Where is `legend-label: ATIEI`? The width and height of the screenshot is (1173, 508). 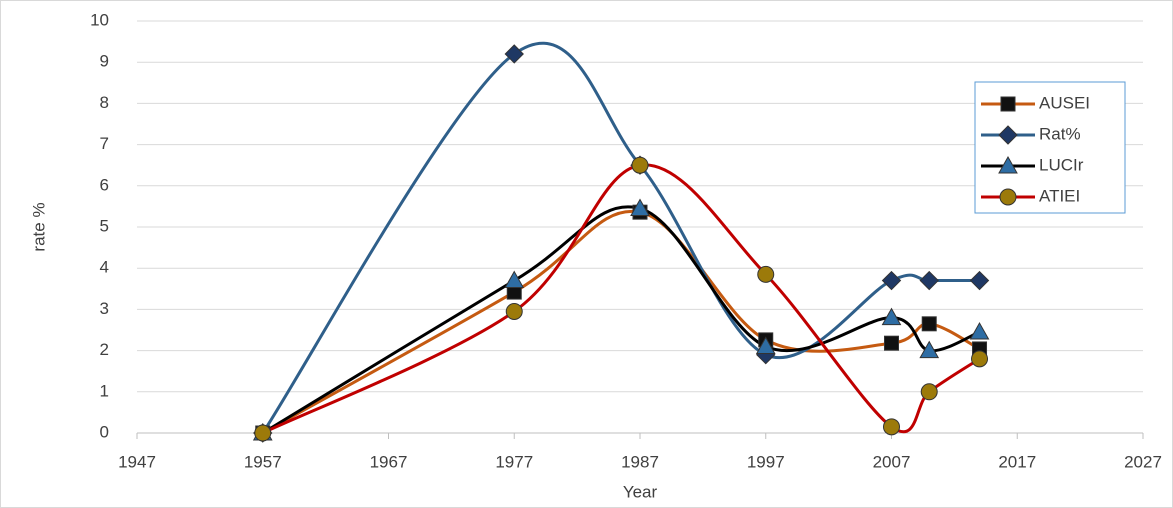 legend-label: ATIEI is located at coordinates (1059, 195).